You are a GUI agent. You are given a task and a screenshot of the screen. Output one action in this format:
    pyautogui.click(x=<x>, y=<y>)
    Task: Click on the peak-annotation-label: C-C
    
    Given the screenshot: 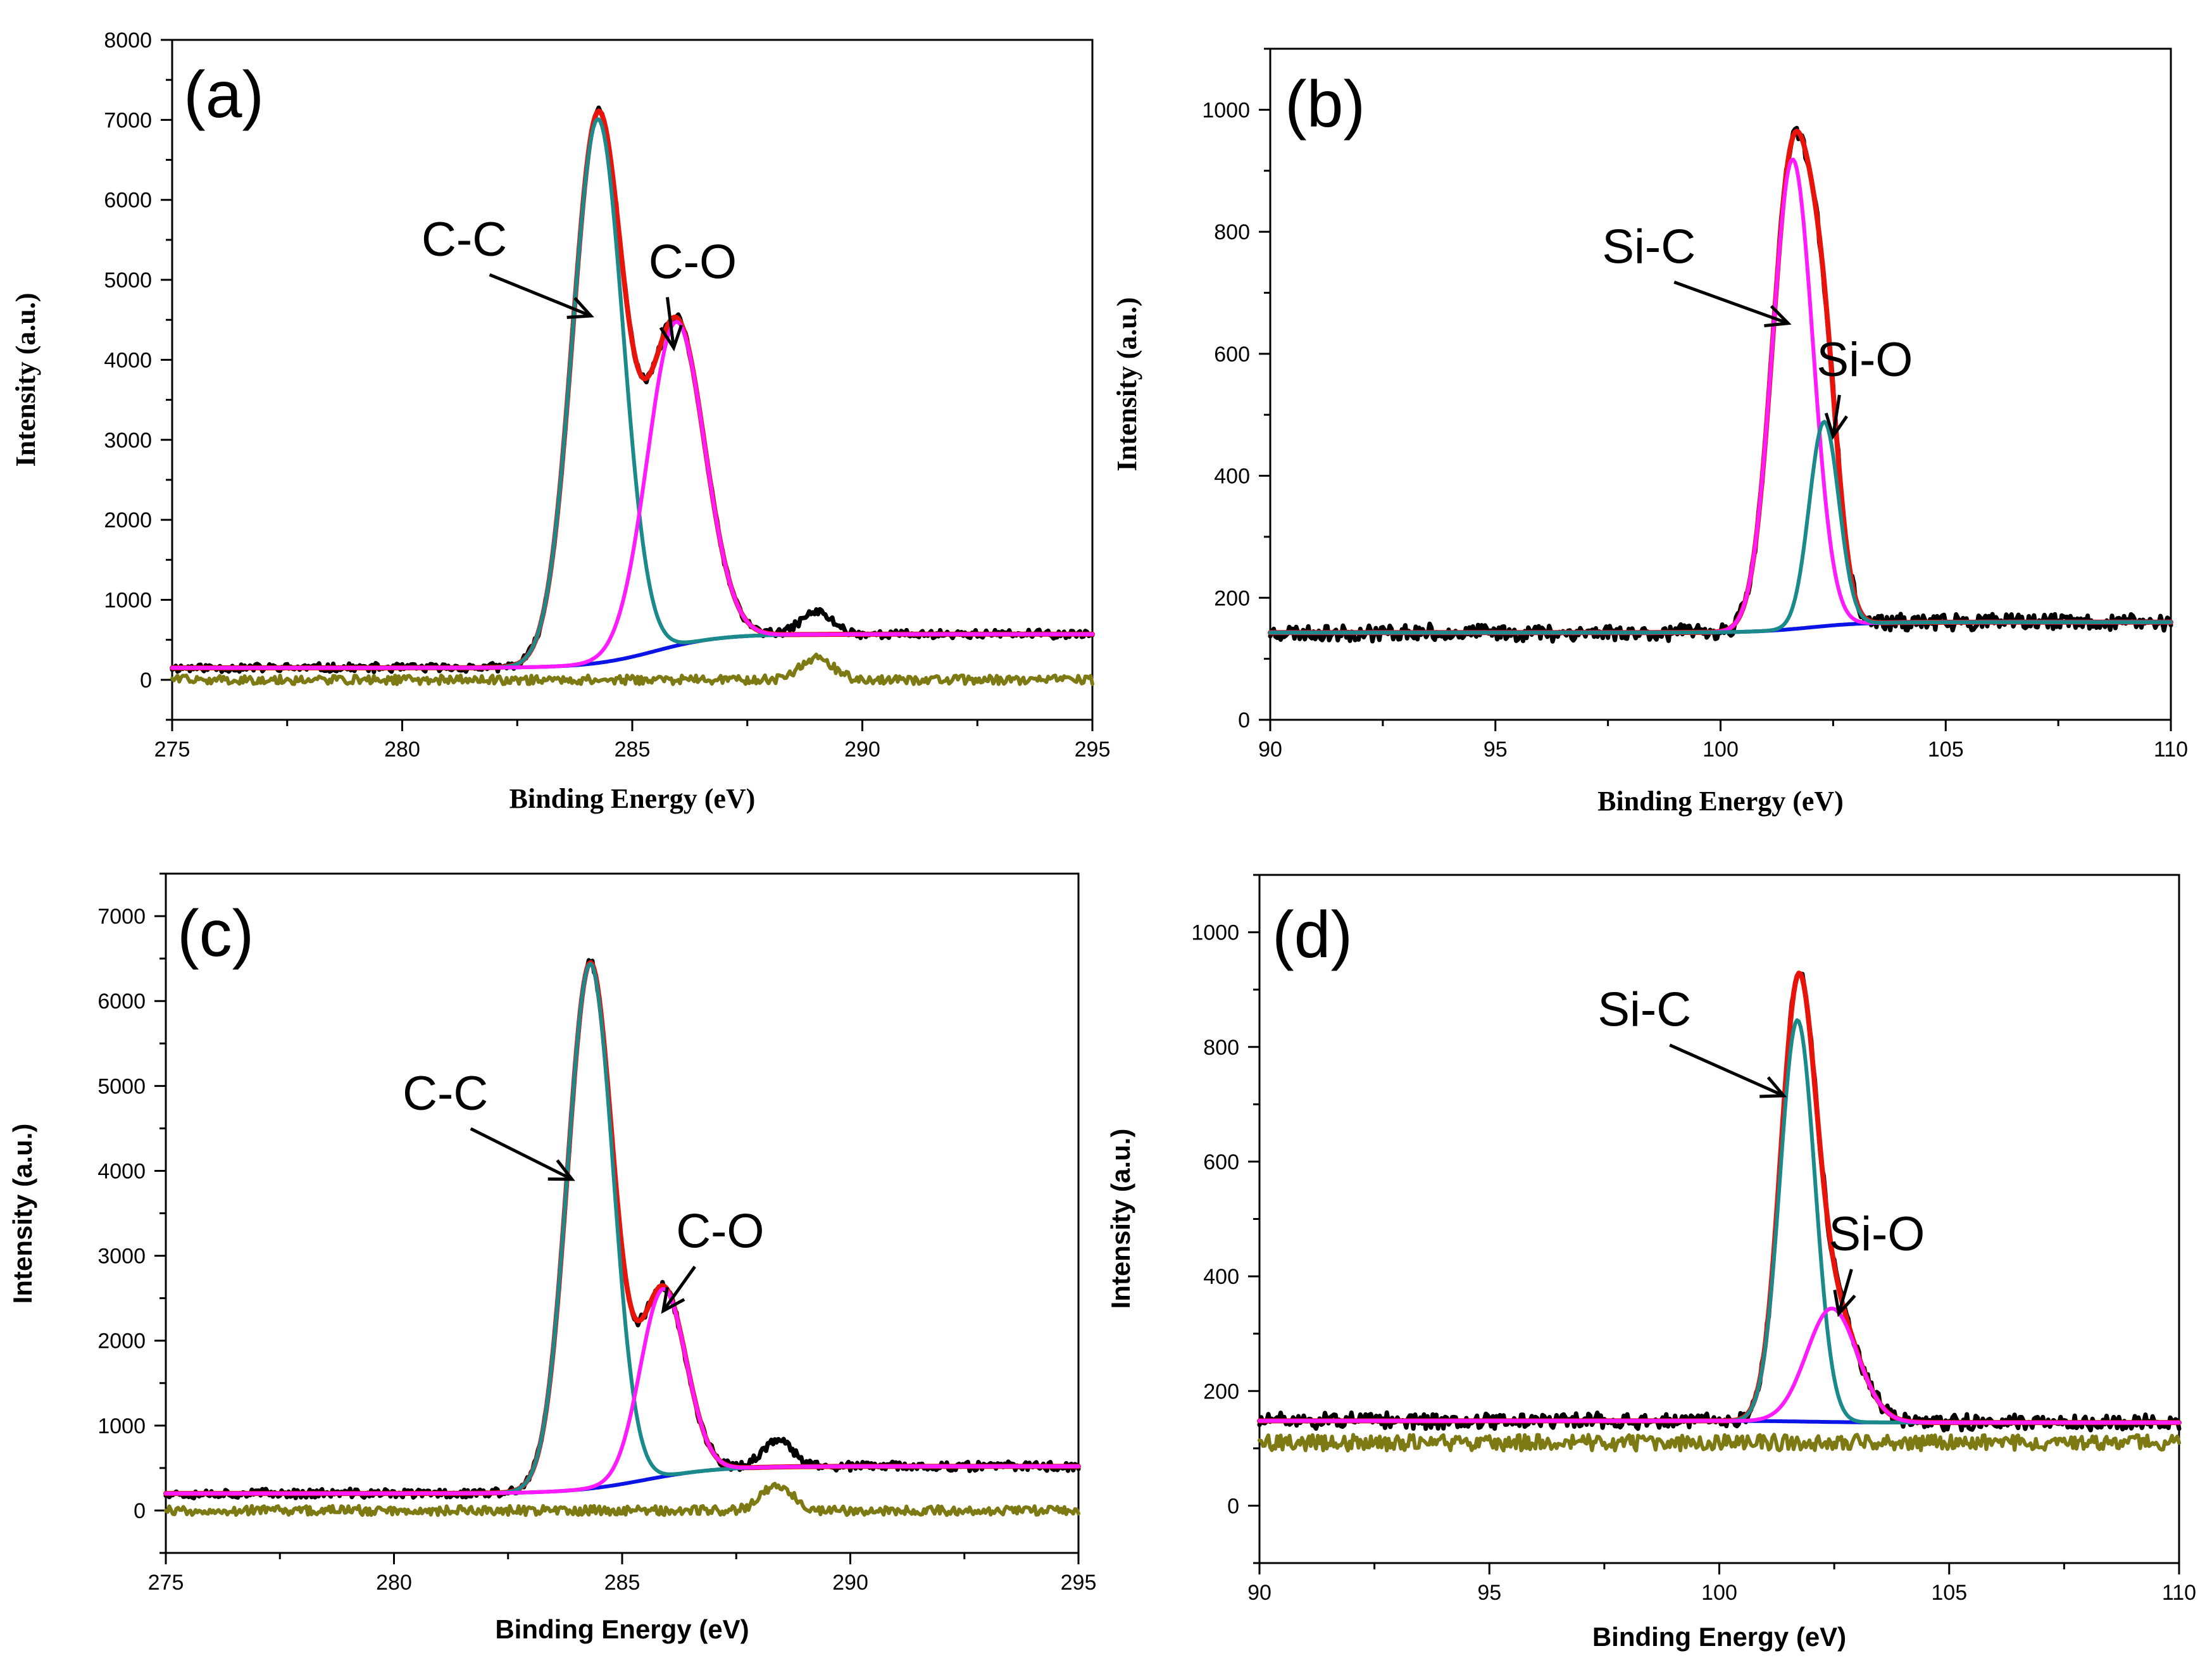 What is the action you would take?
    pyautogui.click(x=446, y=1094)
    